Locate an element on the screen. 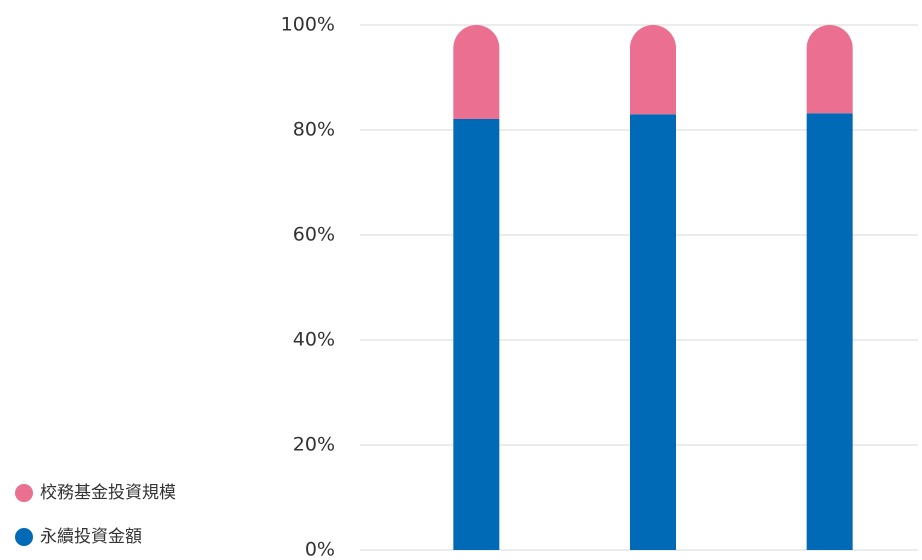 Image resolution: width=922 pixels, height=560 pixels. y-tick-label: 100% is located at coordinates (308, 25).